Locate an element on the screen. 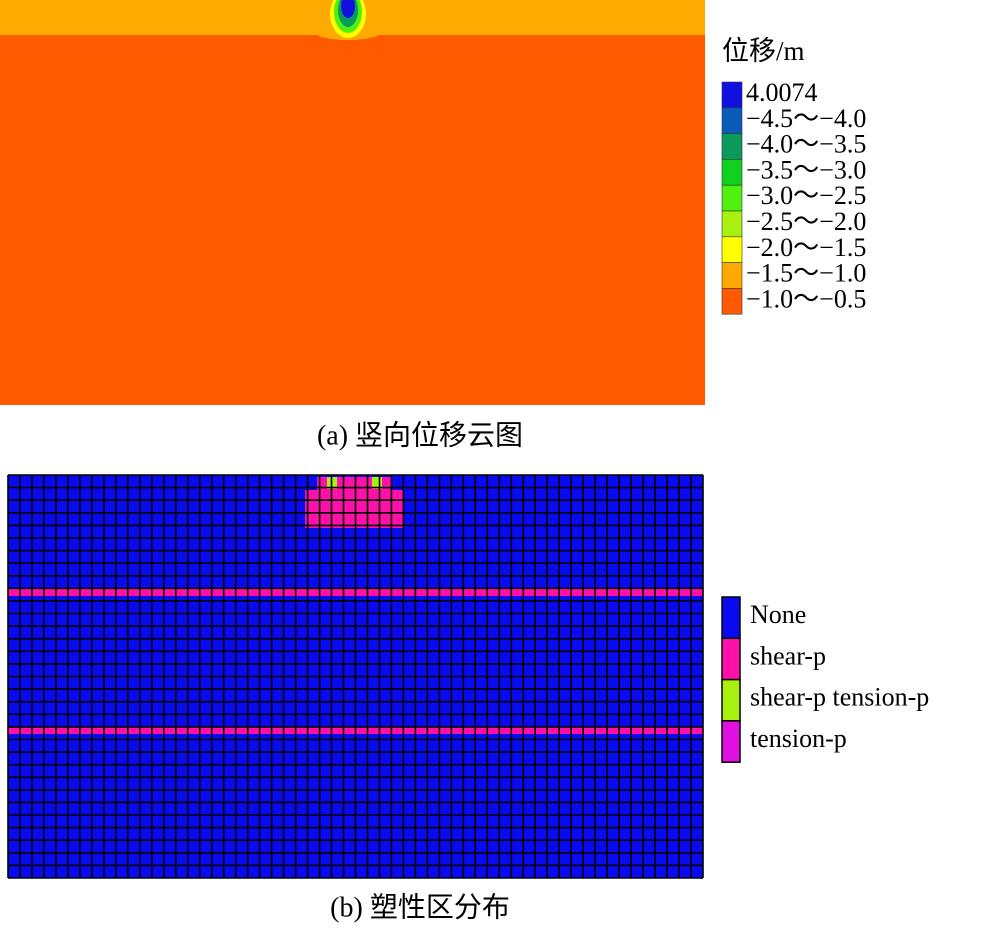 The image size is (987, 940). legend-label: −2.0～−1.5 is located at coordinates (806, 247).